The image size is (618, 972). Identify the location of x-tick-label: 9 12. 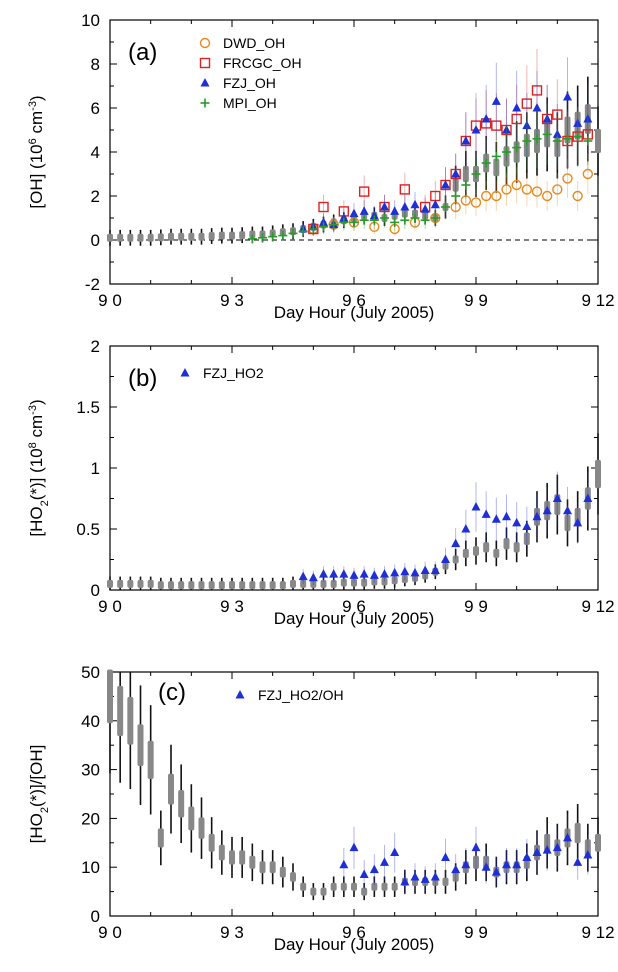
(597, 300).